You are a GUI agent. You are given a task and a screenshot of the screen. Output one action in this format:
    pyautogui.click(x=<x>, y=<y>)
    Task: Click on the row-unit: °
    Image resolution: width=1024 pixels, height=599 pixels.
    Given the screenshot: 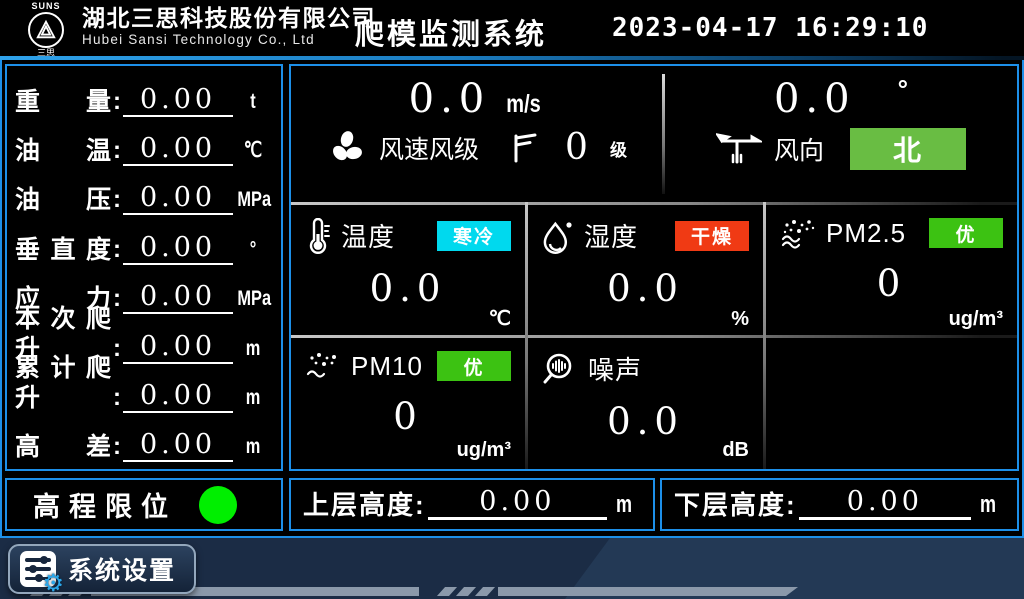 What is the action you would take?
    pyautogui.click(x=253, y=249)
    